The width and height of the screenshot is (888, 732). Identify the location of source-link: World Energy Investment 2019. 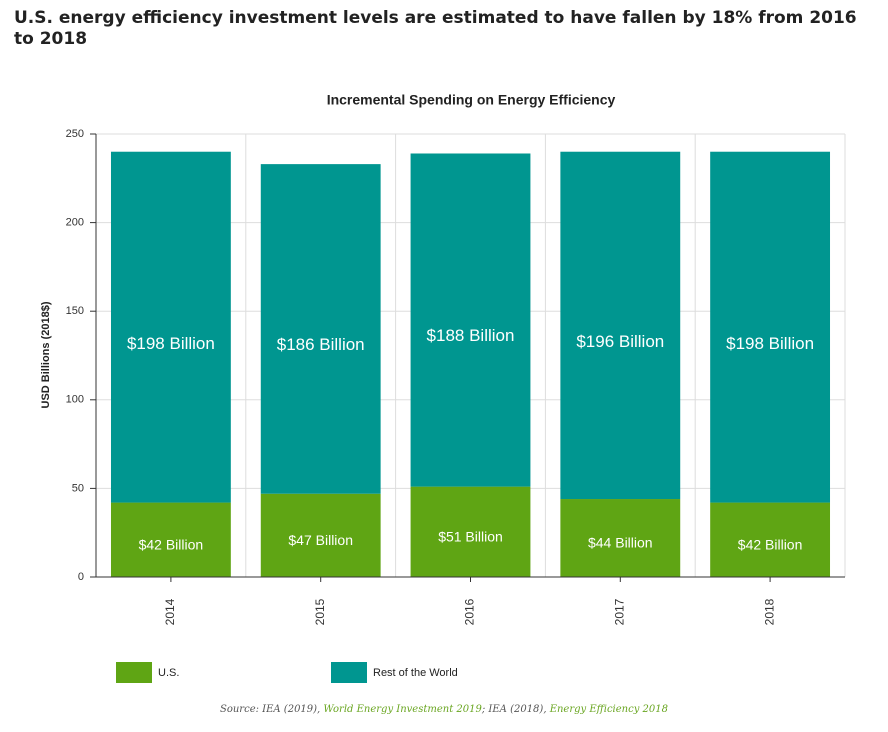
(402, 709).